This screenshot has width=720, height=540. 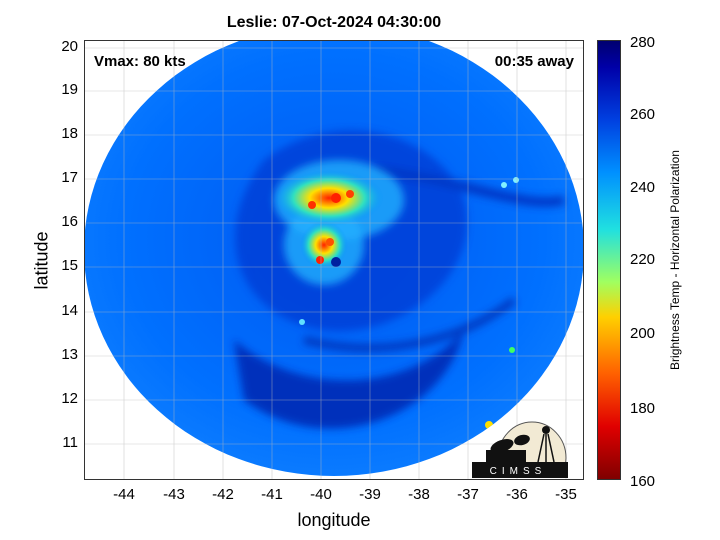 I want to click on colorbar-tick: 240, so click(x=643, y=187).